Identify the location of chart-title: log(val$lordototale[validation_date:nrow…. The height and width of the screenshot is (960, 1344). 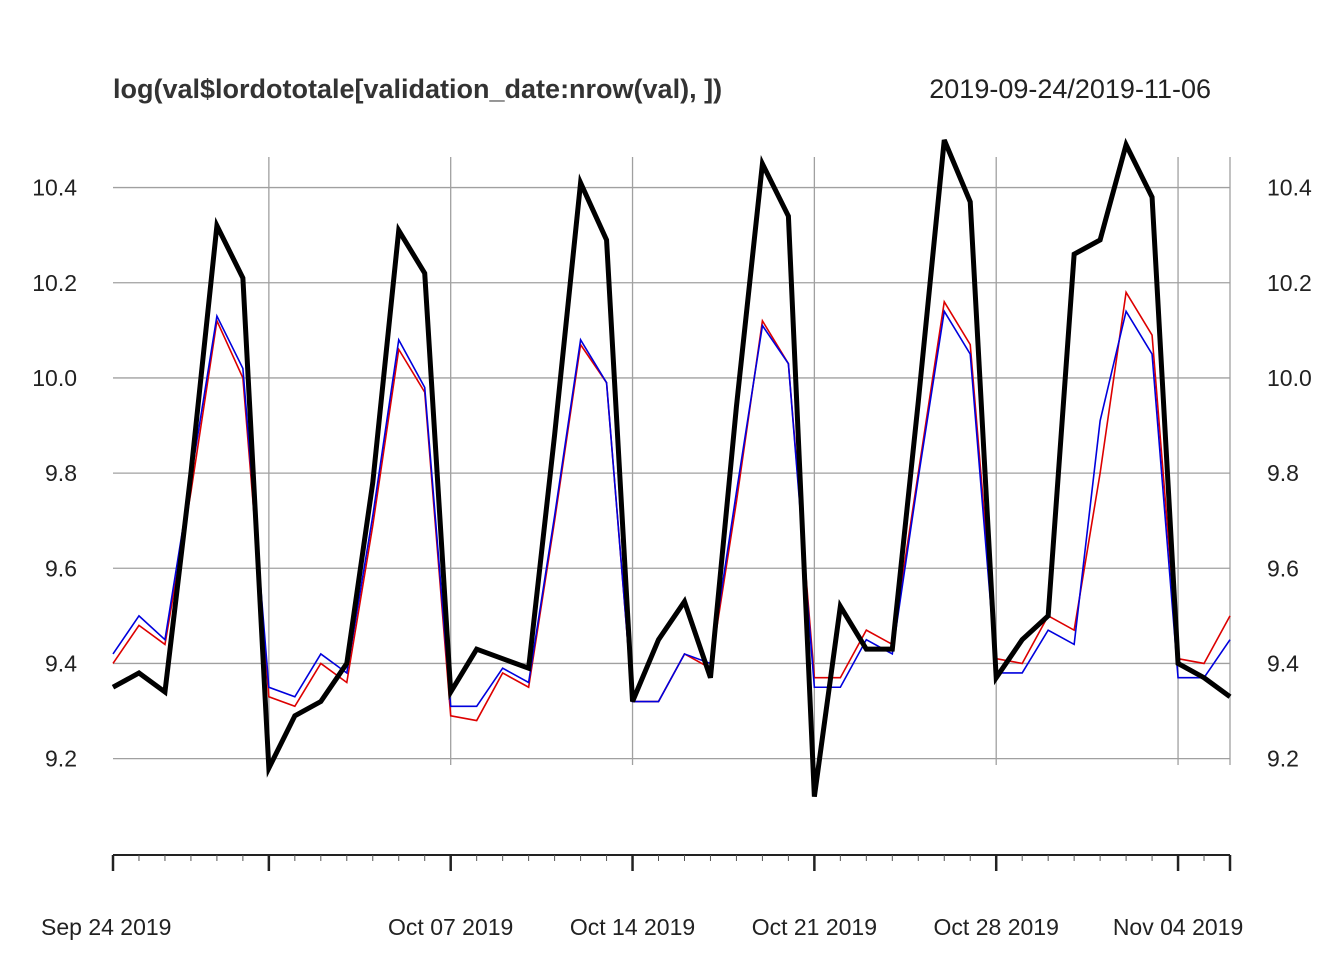
(417, 89).